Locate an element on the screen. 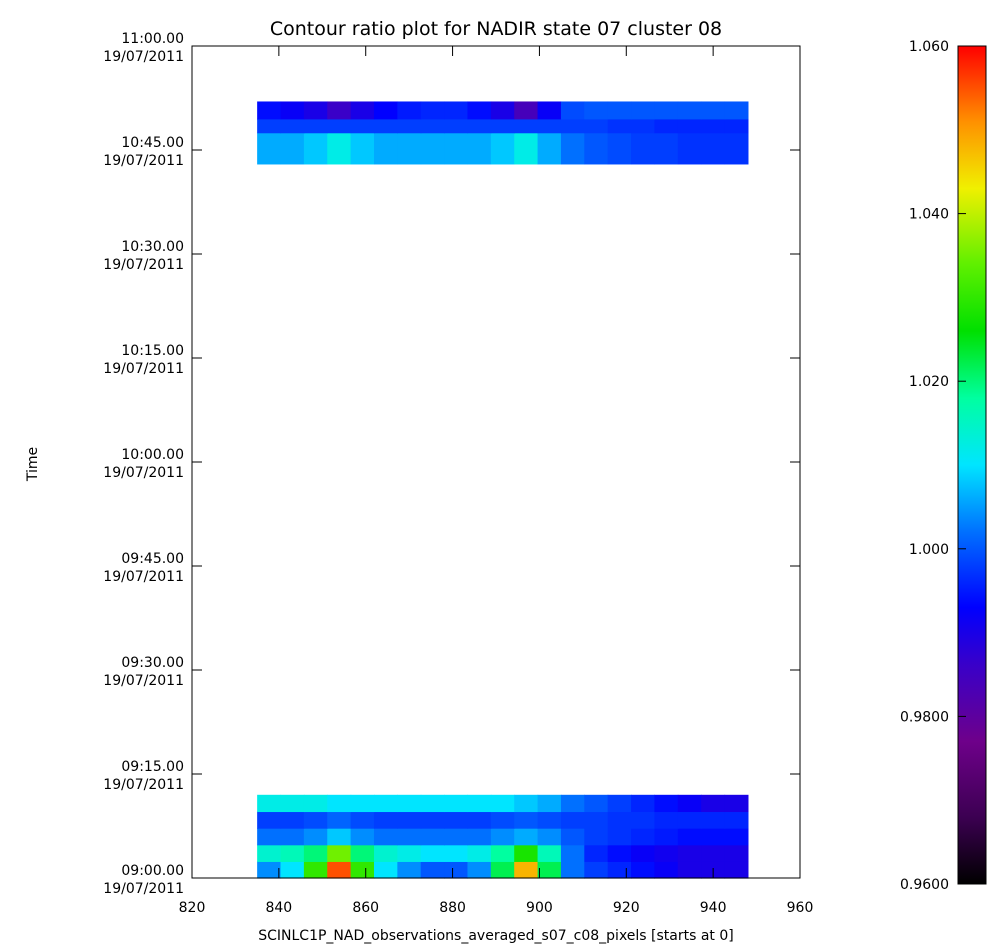  colorbar is located at coordinates (972, 465).